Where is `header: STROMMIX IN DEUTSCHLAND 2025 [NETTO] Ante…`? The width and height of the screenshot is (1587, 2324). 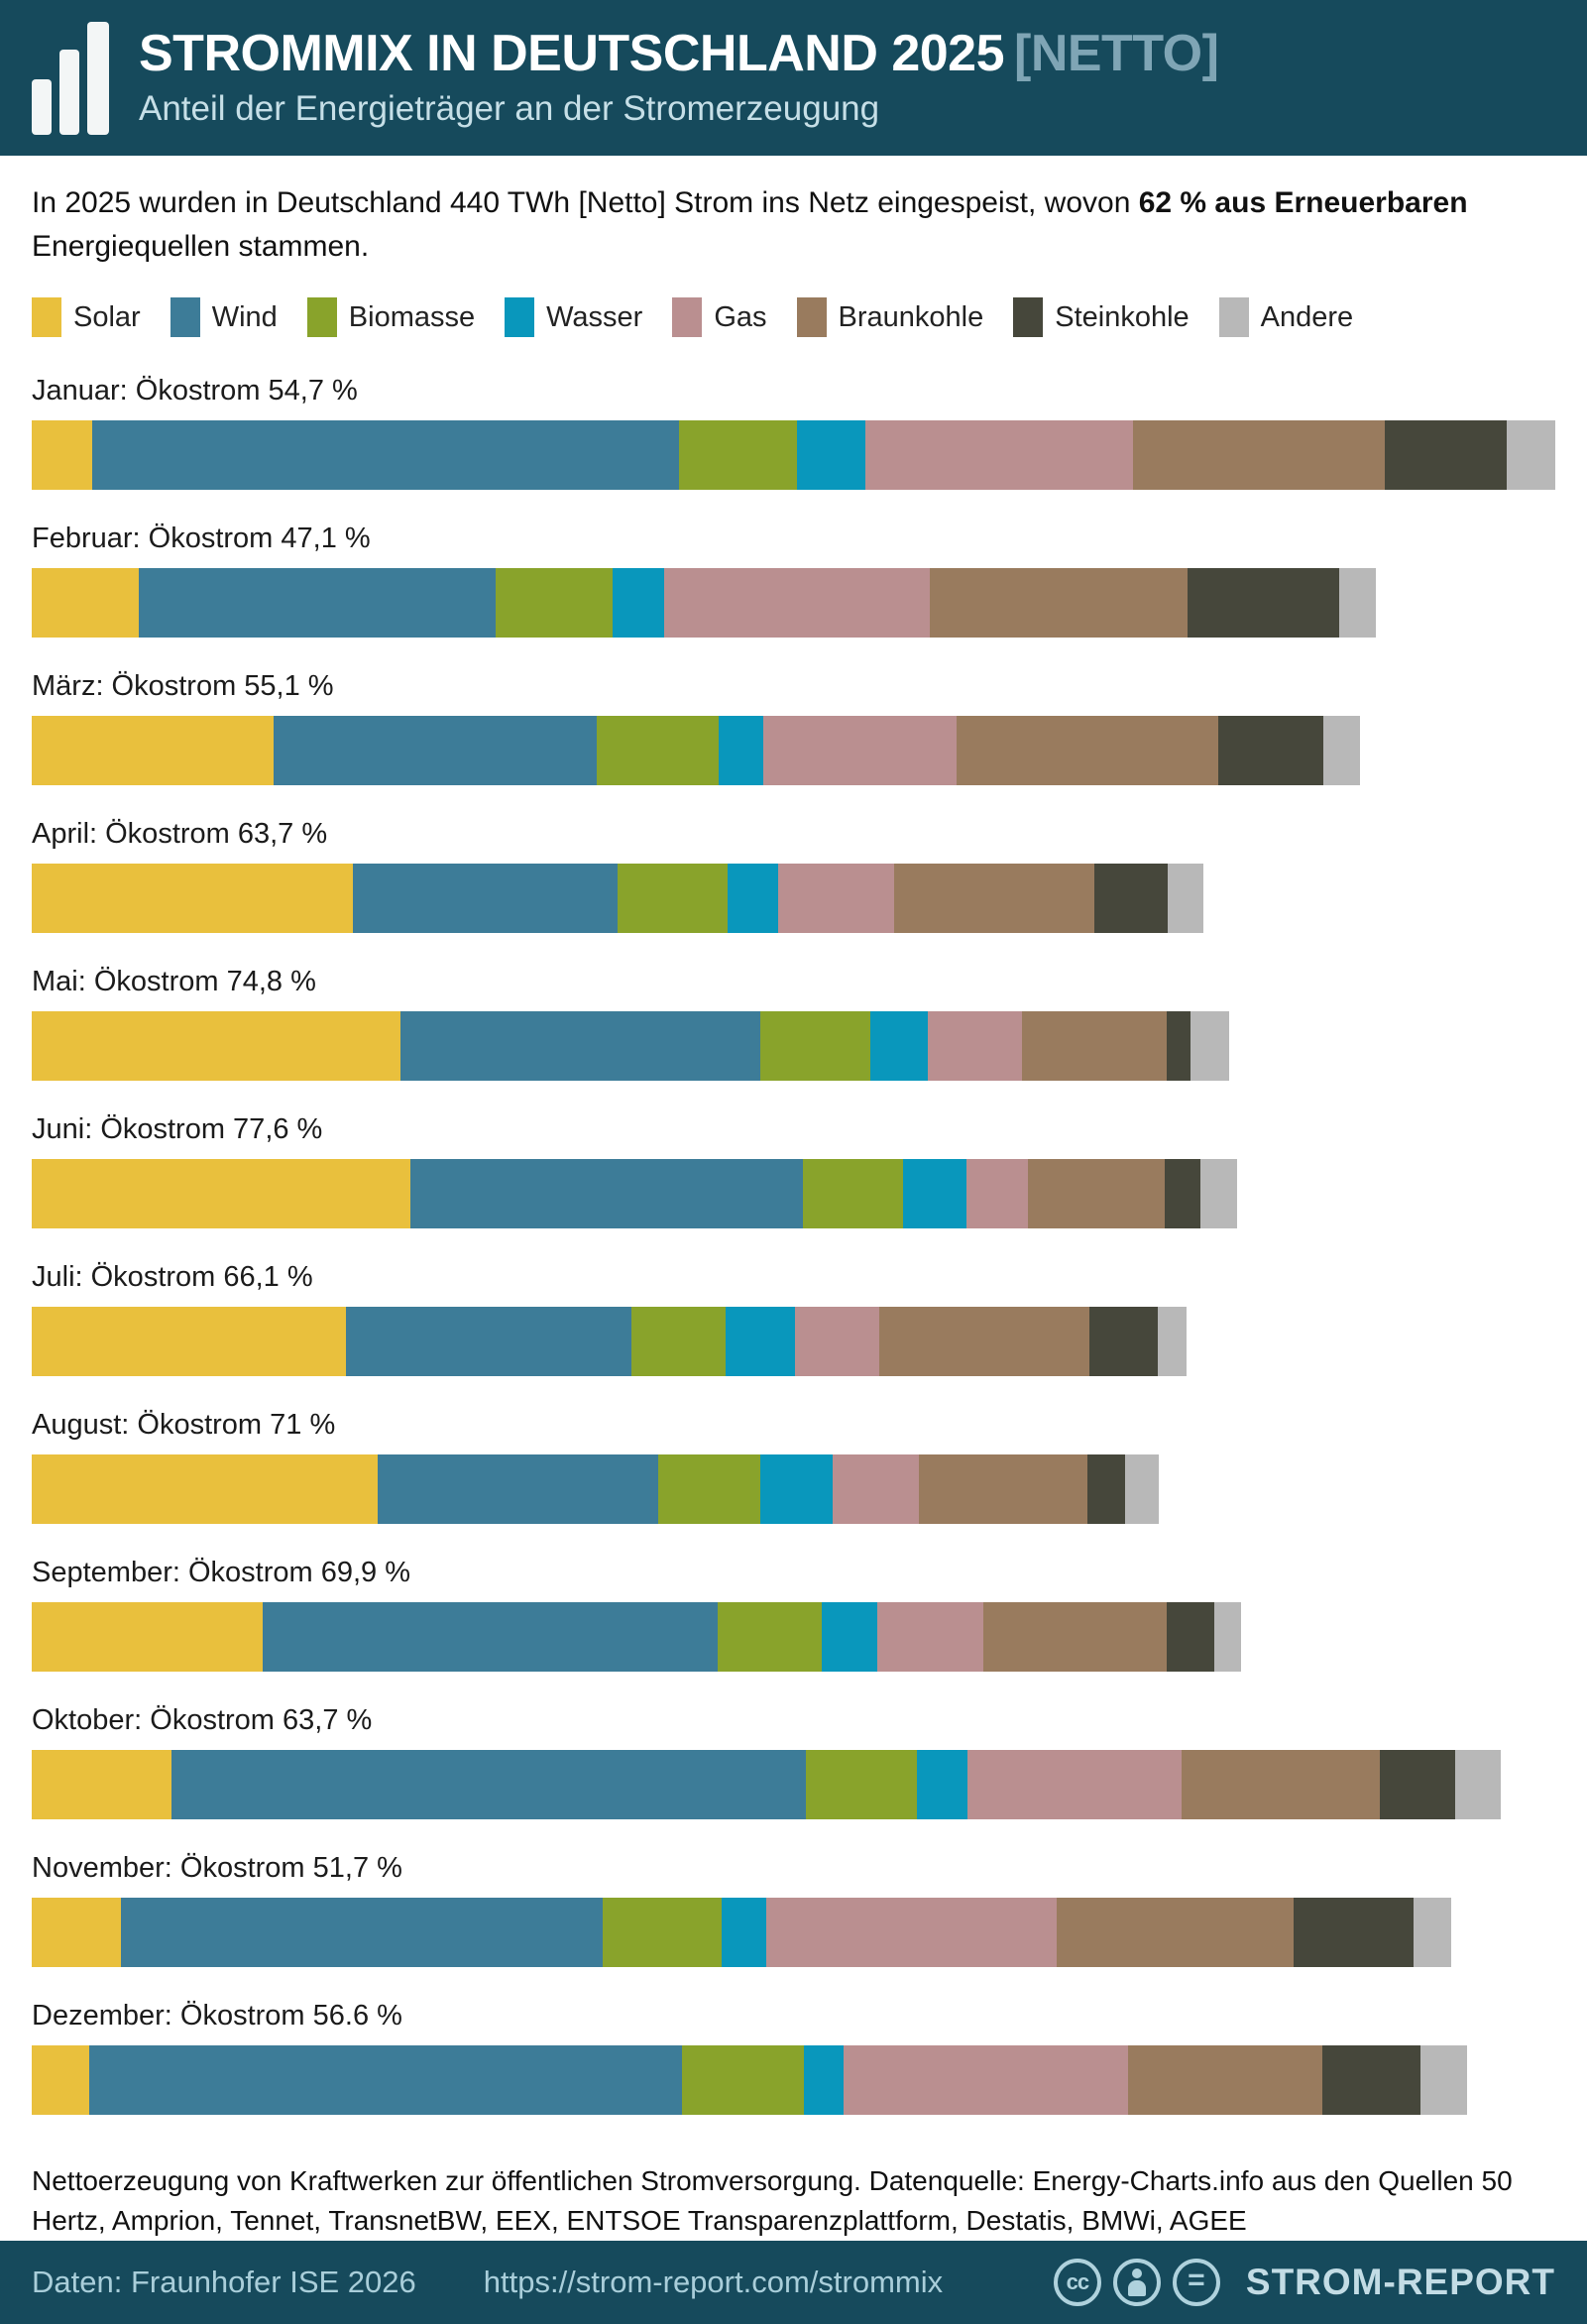 header: STROMMIX IN DEUTSCHLAND 2025 [NETTO] Ante… is located at coordinates (793, 78).